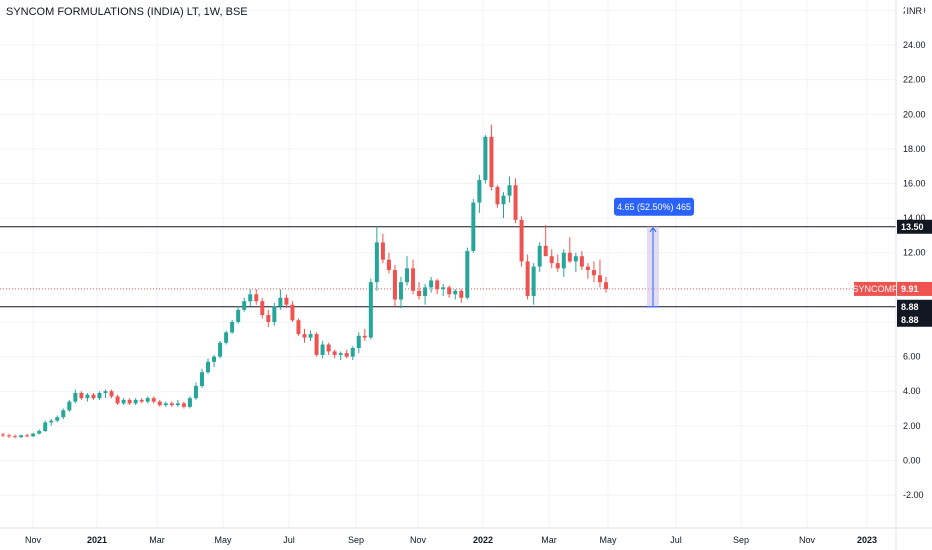  I want to click on y-tick-label: 4.00, so click(912, 391).